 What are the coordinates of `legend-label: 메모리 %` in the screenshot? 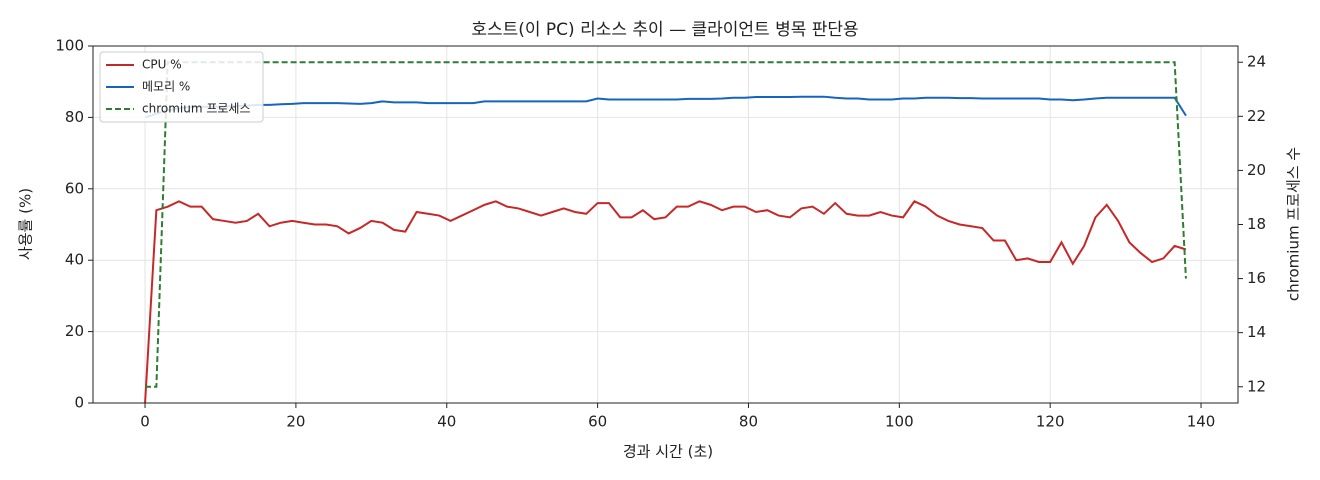 It's located at (166, 87).